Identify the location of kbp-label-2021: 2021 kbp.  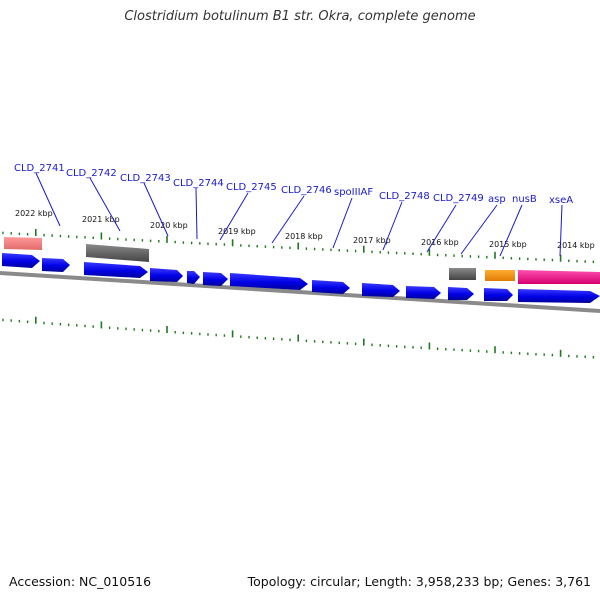
(101, 219).